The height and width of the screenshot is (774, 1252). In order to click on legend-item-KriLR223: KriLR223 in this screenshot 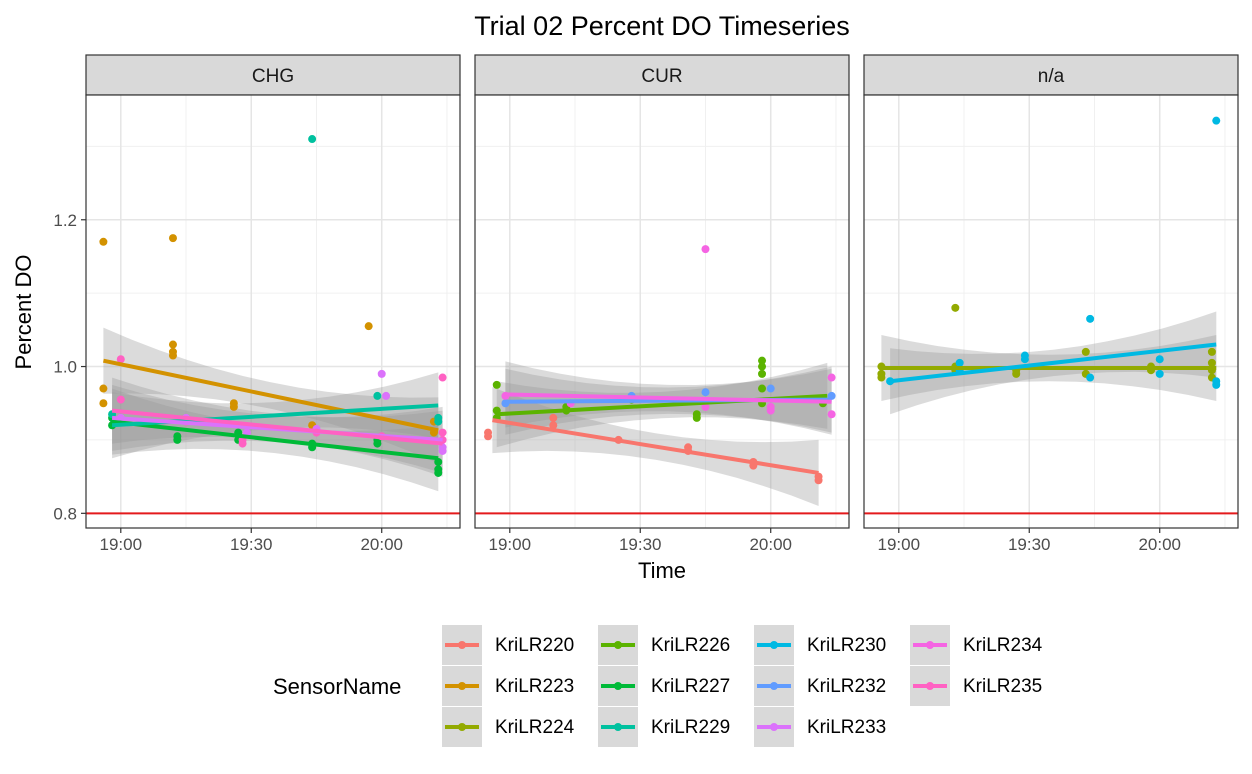, I will do `click(508, 686)`.